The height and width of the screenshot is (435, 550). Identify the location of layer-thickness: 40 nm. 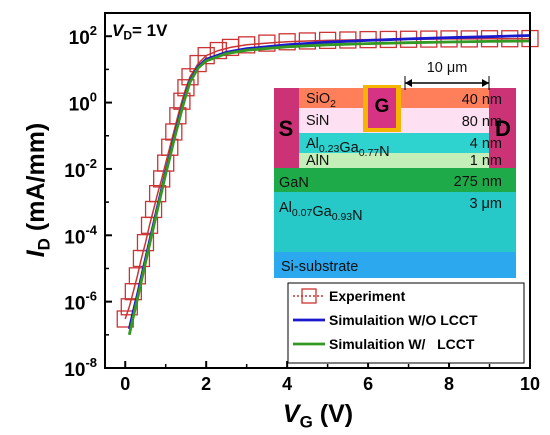
(482, 100).